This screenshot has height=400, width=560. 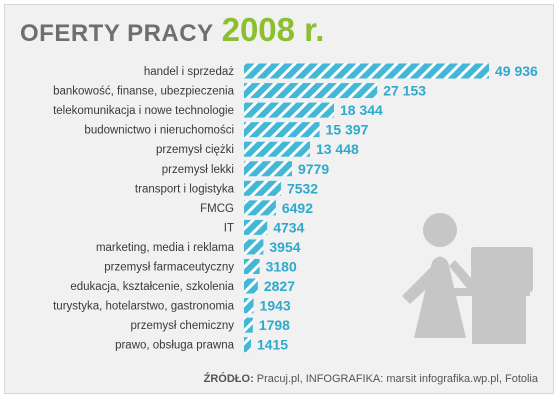 I want to click on category-label: przemysł chemiczny, so click(x=182, y=326).